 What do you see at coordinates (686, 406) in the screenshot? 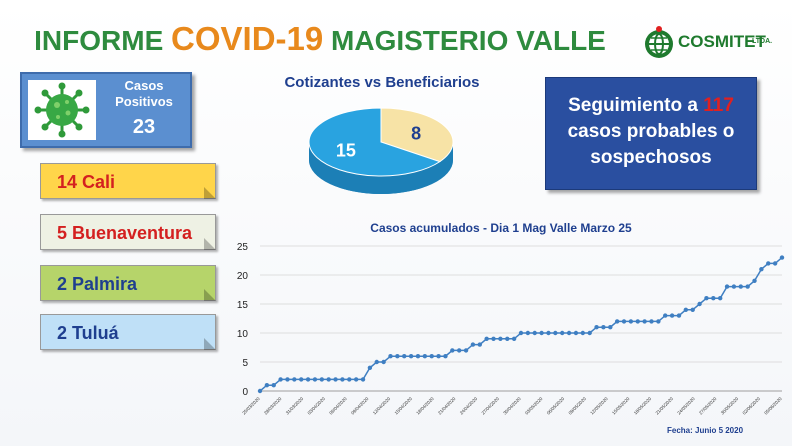
I see `x-tick-label: 24/05/2020` at bounding box center [686, 406].